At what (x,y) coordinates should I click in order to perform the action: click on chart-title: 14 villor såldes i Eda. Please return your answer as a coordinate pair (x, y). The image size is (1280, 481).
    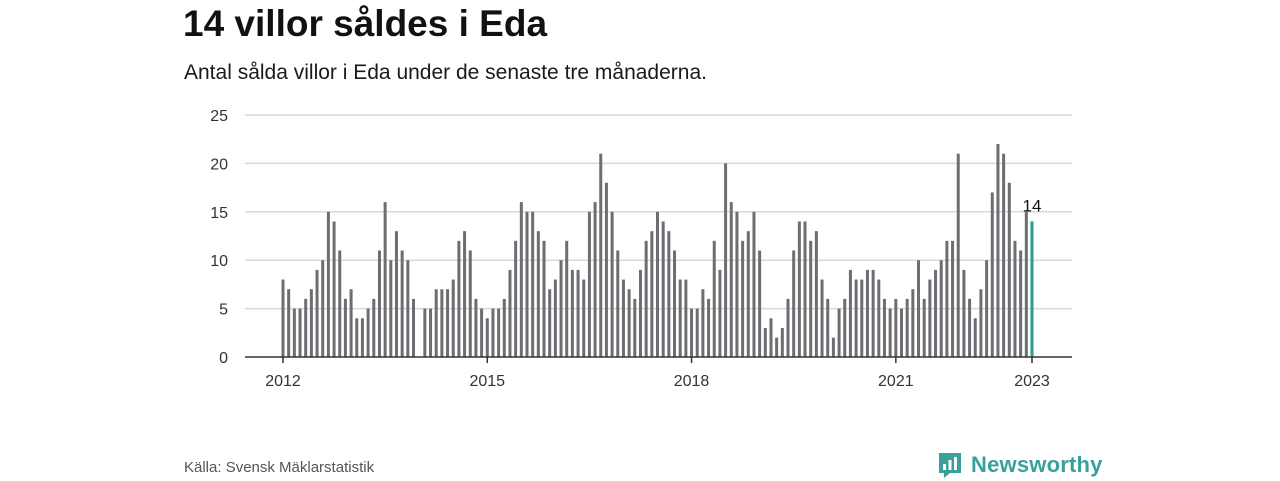
    Looking at the image, I should click on (365, 23).